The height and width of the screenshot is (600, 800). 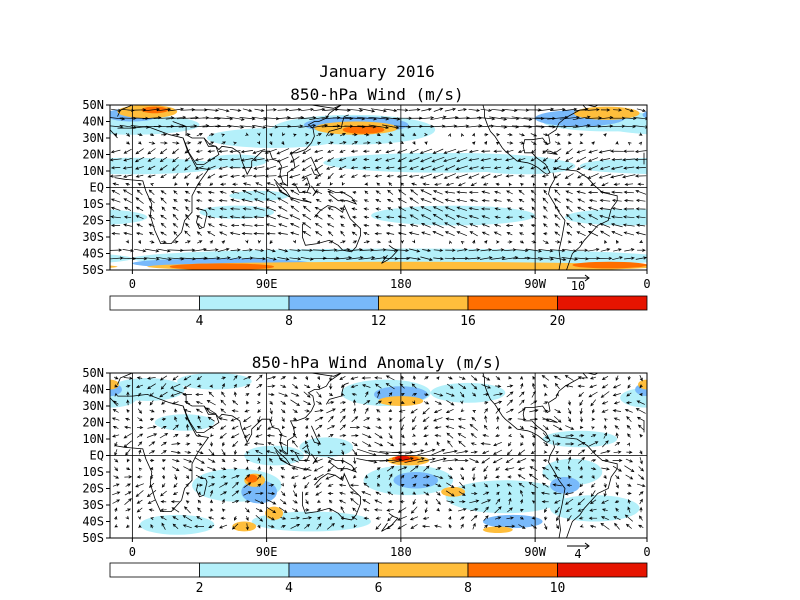 I want to click on lat-label: 20S, so click(x=93, y=489).